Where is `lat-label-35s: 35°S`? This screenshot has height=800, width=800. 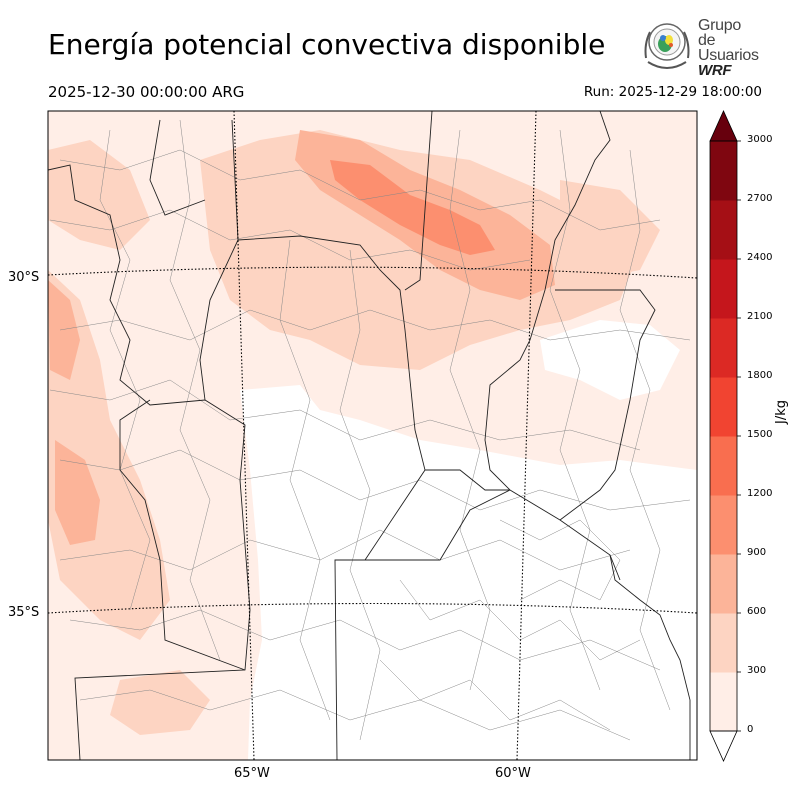
lat-label-35s: 35°S is located at coordinates (24, 612).